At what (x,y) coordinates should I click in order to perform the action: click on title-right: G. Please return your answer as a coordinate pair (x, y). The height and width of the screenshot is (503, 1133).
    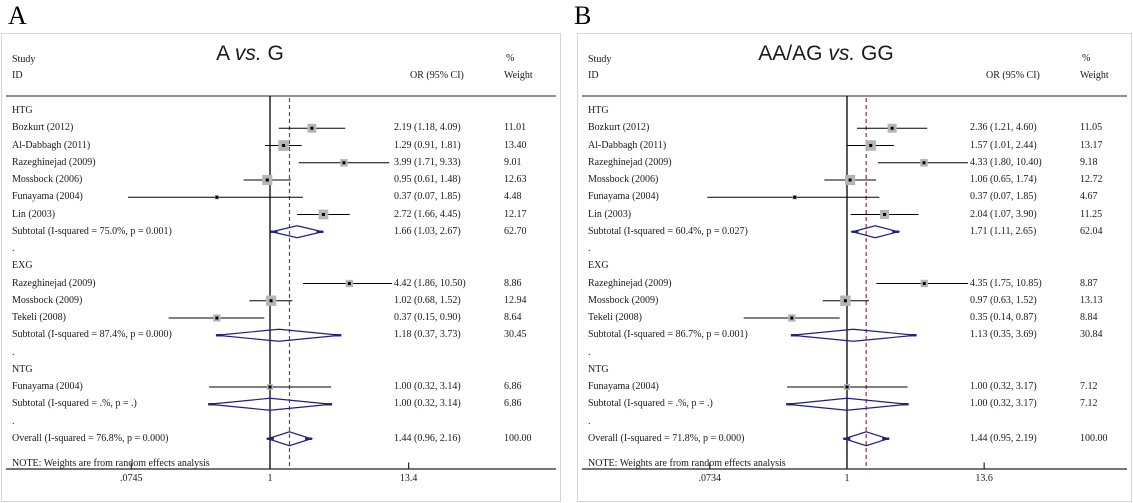
    Looking at the image, I should click on (275, 53).